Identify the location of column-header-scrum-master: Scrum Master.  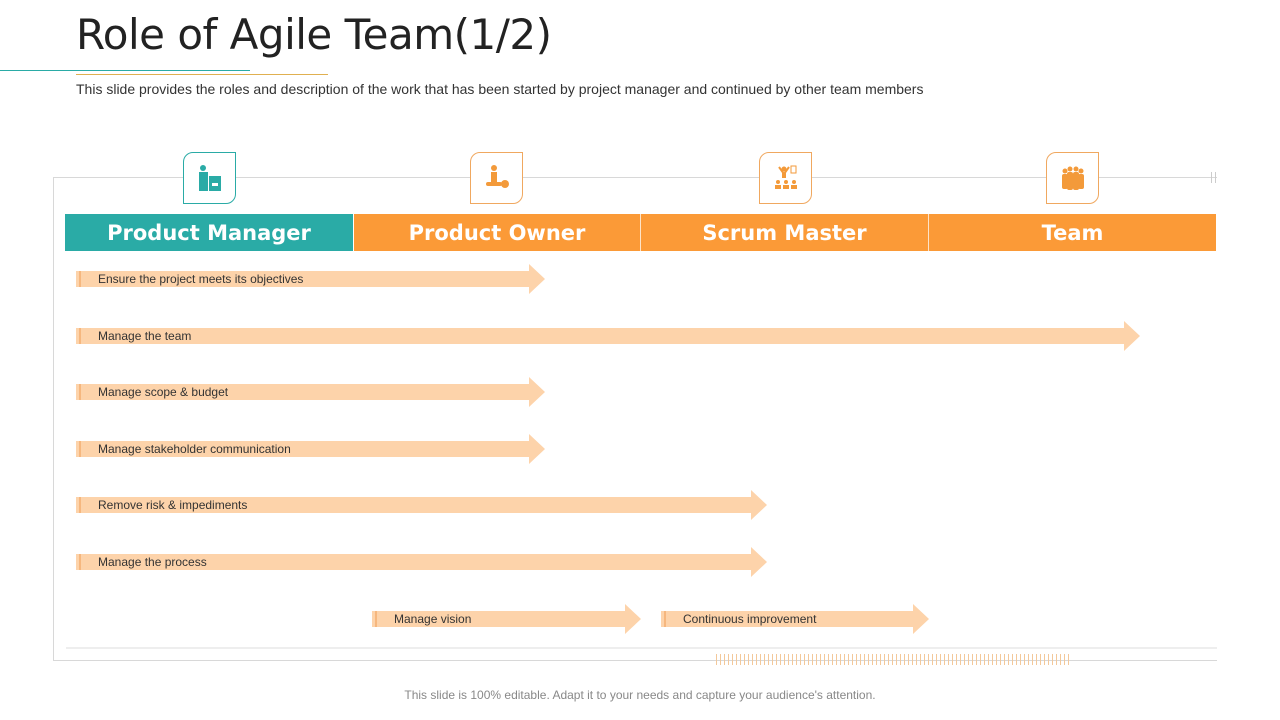
(784, 232).